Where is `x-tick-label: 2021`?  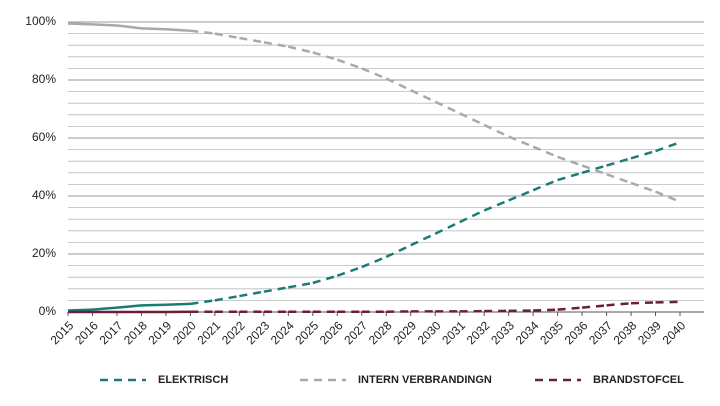 x-tick-label: 2021 is located at coordinates (208, 332).